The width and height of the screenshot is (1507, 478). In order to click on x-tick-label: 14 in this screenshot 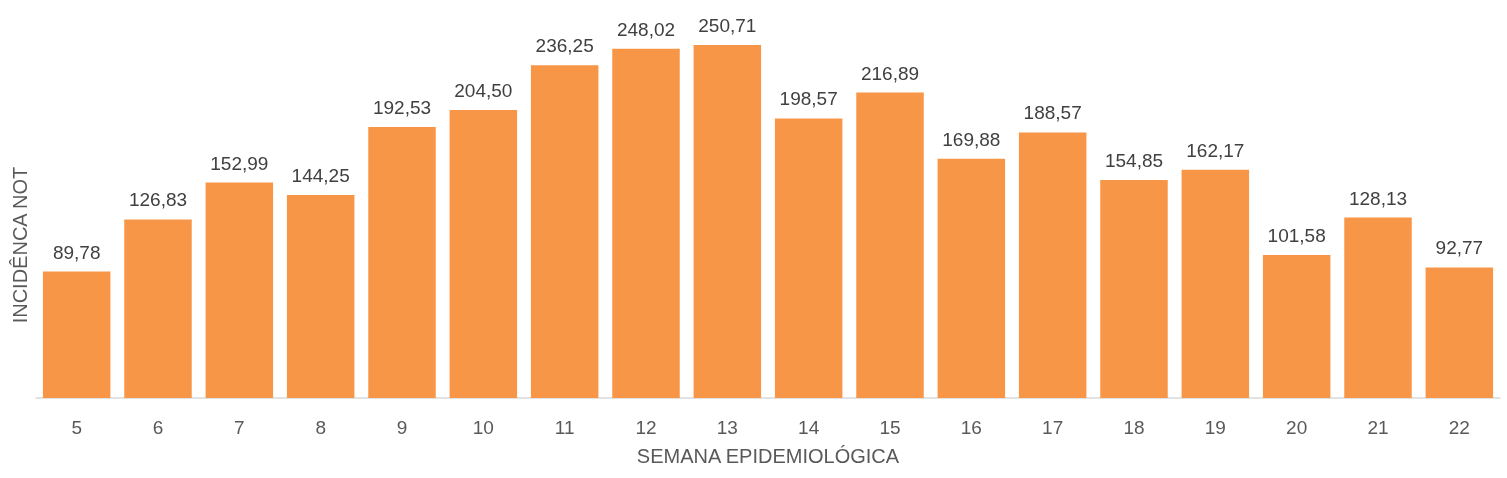, I will do `click(809, 427)`.